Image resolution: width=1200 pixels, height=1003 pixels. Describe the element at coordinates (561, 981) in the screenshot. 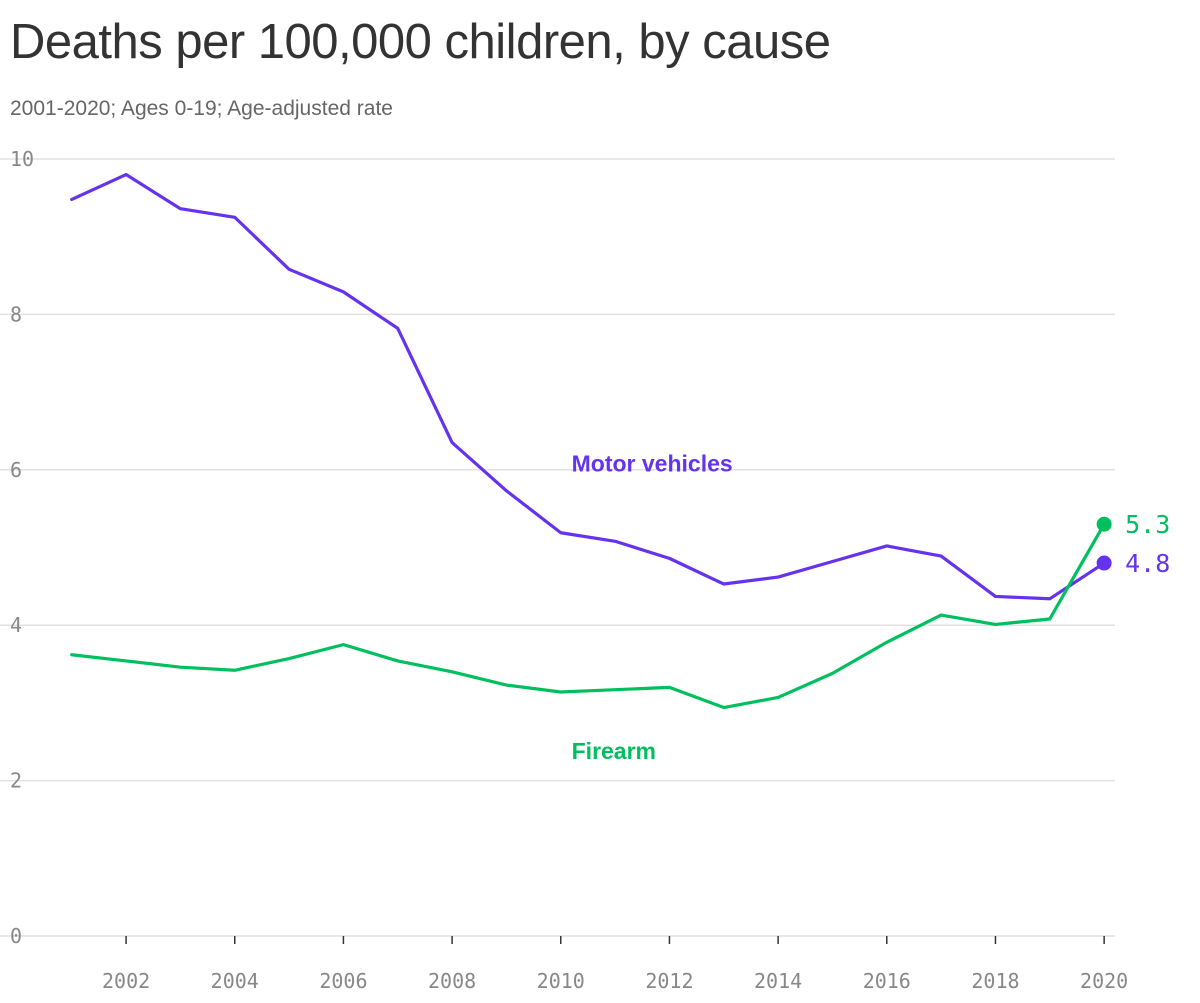

I see `x-tick-label: 2010` at that location.